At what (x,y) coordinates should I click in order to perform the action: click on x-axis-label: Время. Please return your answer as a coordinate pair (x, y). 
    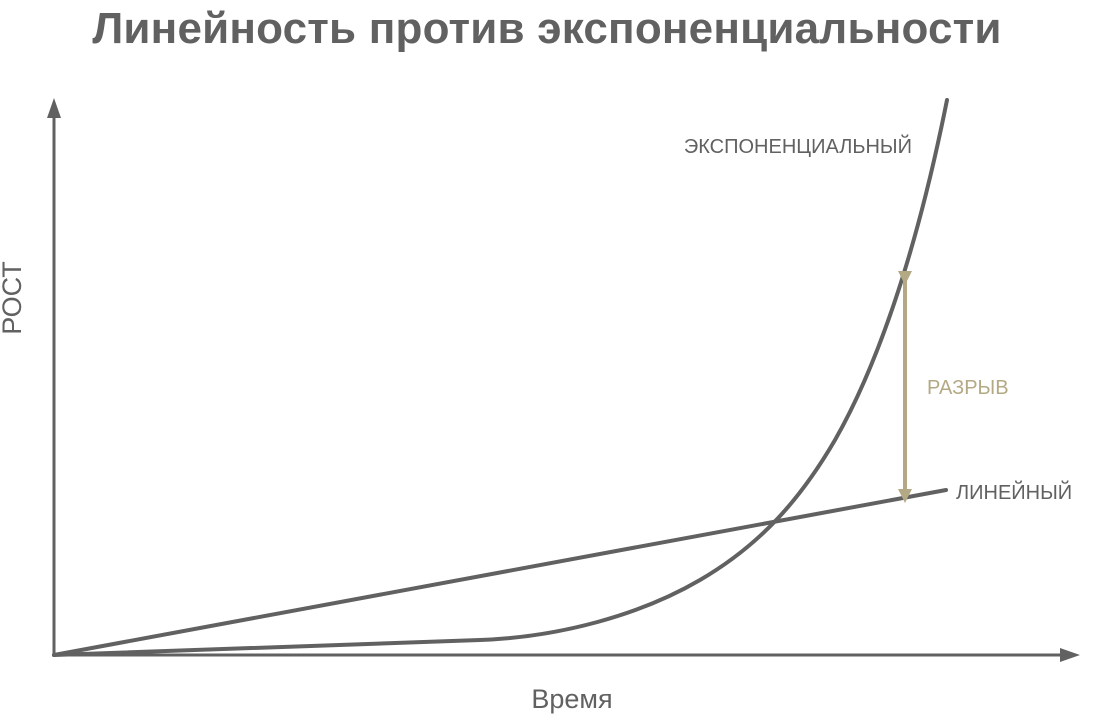
    Looking at the image, I should click on (571, 699).